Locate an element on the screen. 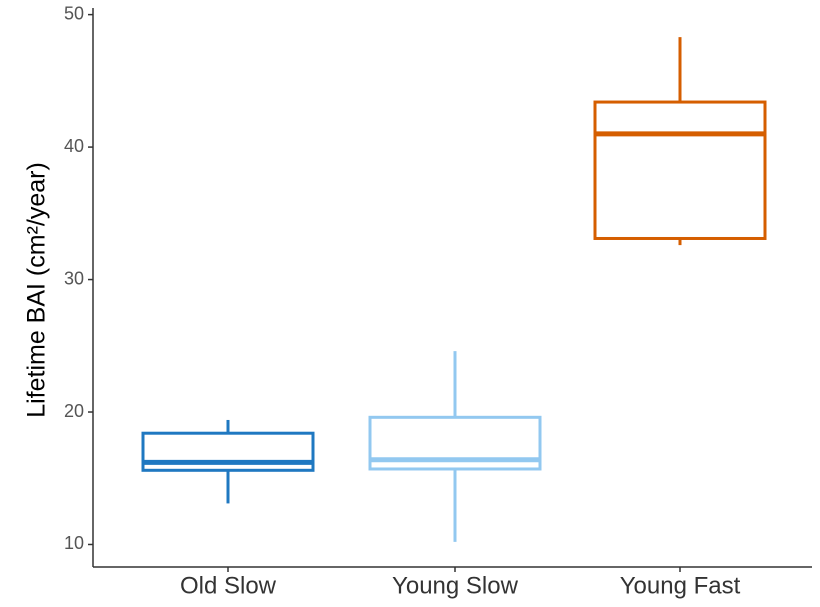 The width and height of the screenshot is (820, 607). x-tick-label: Young Fast is located at coordinates (680, 585).